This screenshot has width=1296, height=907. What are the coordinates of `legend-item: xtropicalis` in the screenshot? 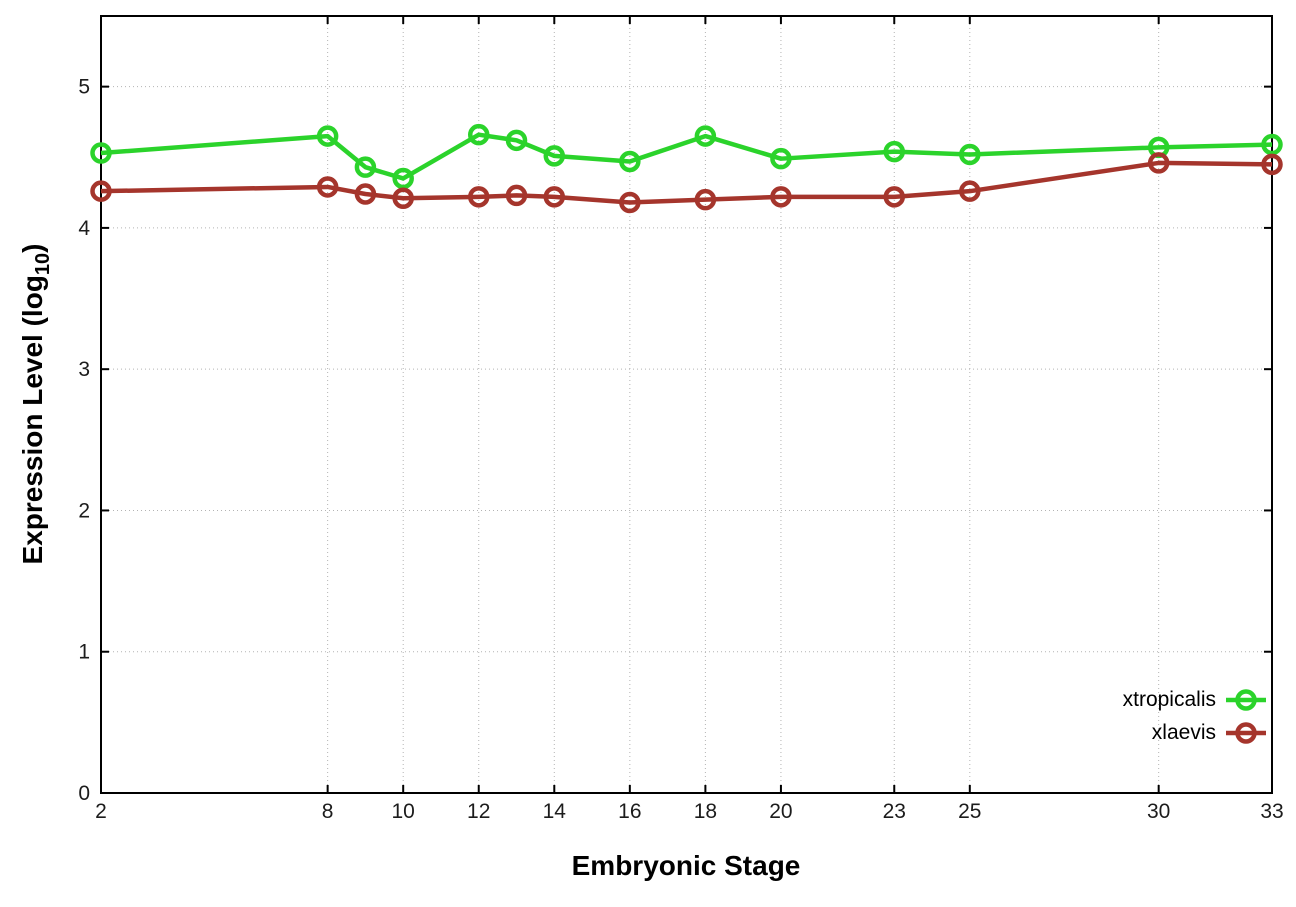 It's located at (1194, 699).